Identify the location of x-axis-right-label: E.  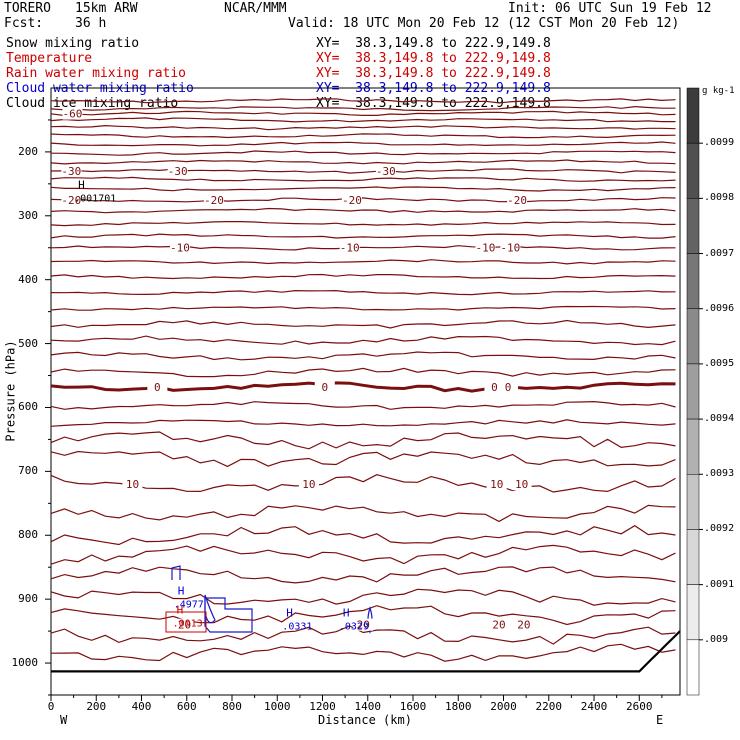
(660, 720).